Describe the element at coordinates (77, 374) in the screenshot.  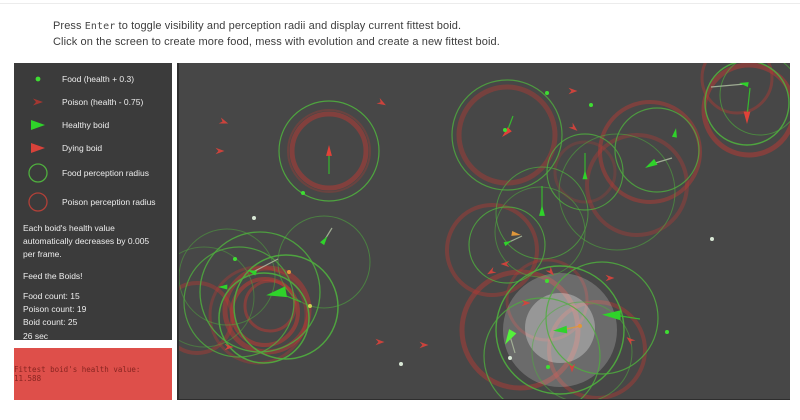
I see `fittest-boid-health-value: Fittest boid's health value: 11.588` at that location.